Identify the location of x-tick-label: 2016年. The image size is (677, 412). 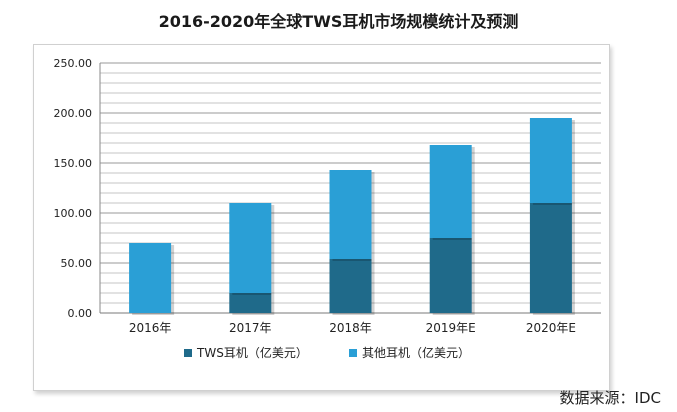
(150, 328).